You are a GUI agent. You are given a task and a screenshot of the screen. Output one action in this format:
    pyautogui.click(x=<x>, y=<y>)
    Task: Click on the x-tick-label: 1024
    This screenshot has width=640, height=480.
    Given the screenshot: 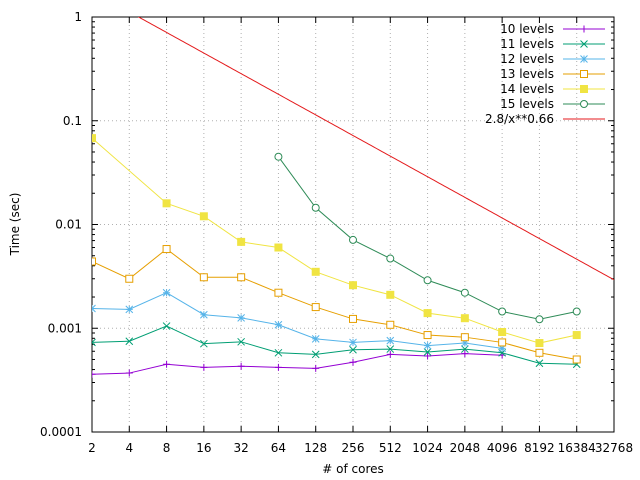 What is the action you would take?
    pyautogui.click(x=427, y=448)
    